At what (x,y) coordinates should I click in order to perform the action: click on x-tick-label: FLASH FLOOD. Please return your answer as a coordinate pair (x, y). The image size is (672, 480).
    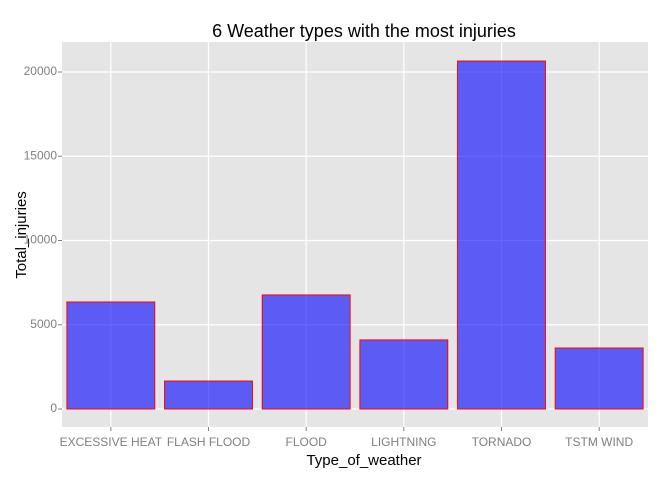
    Looking at the image, I should click on (209, 442).